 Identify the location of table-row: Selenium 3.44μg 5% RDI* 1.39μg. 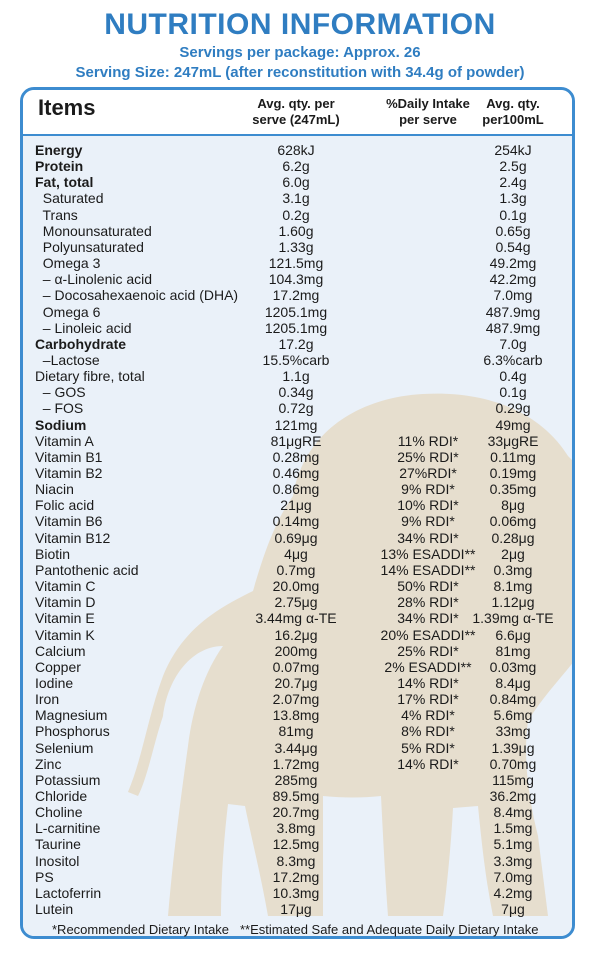
(297, 748).